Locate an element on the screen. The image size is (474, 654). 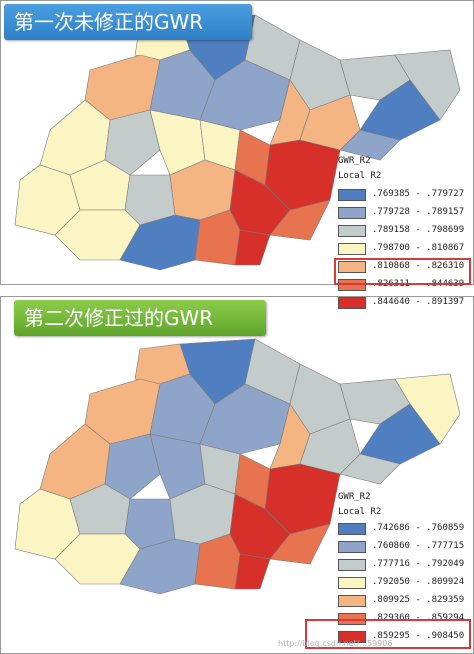
legend-range-label: .769385 - .779727 is located at coordinates (418, 194).